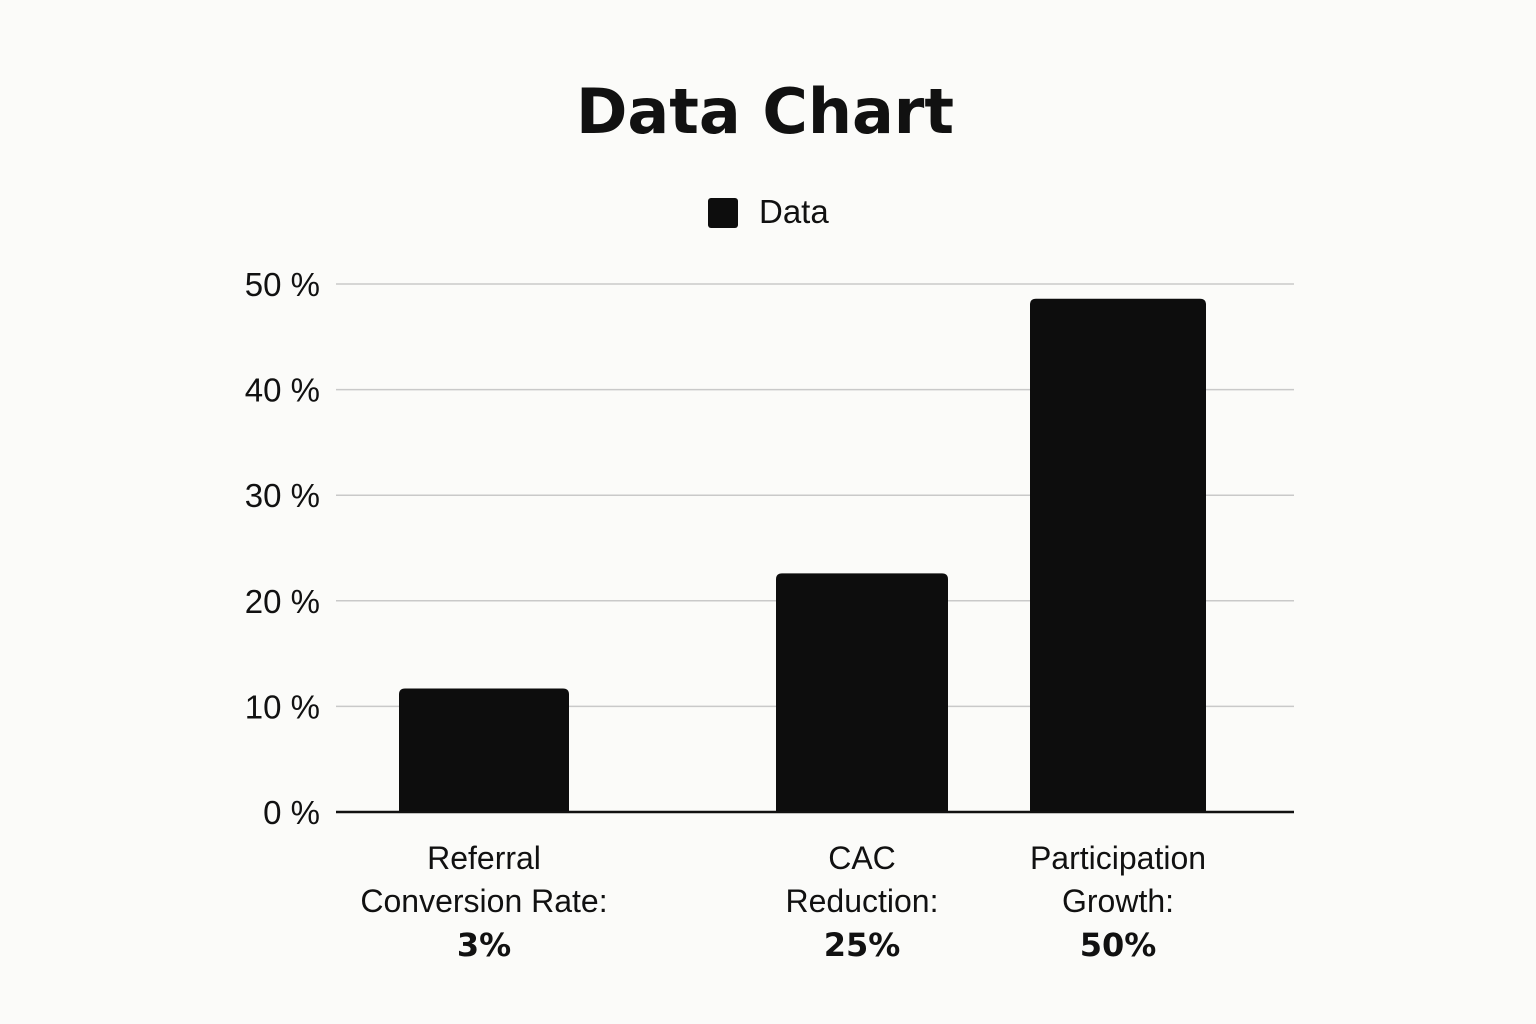 The height and width of the screenshot is (1024, 1536). I want to click on x-category-label-line: Referral, so click(484, 858).